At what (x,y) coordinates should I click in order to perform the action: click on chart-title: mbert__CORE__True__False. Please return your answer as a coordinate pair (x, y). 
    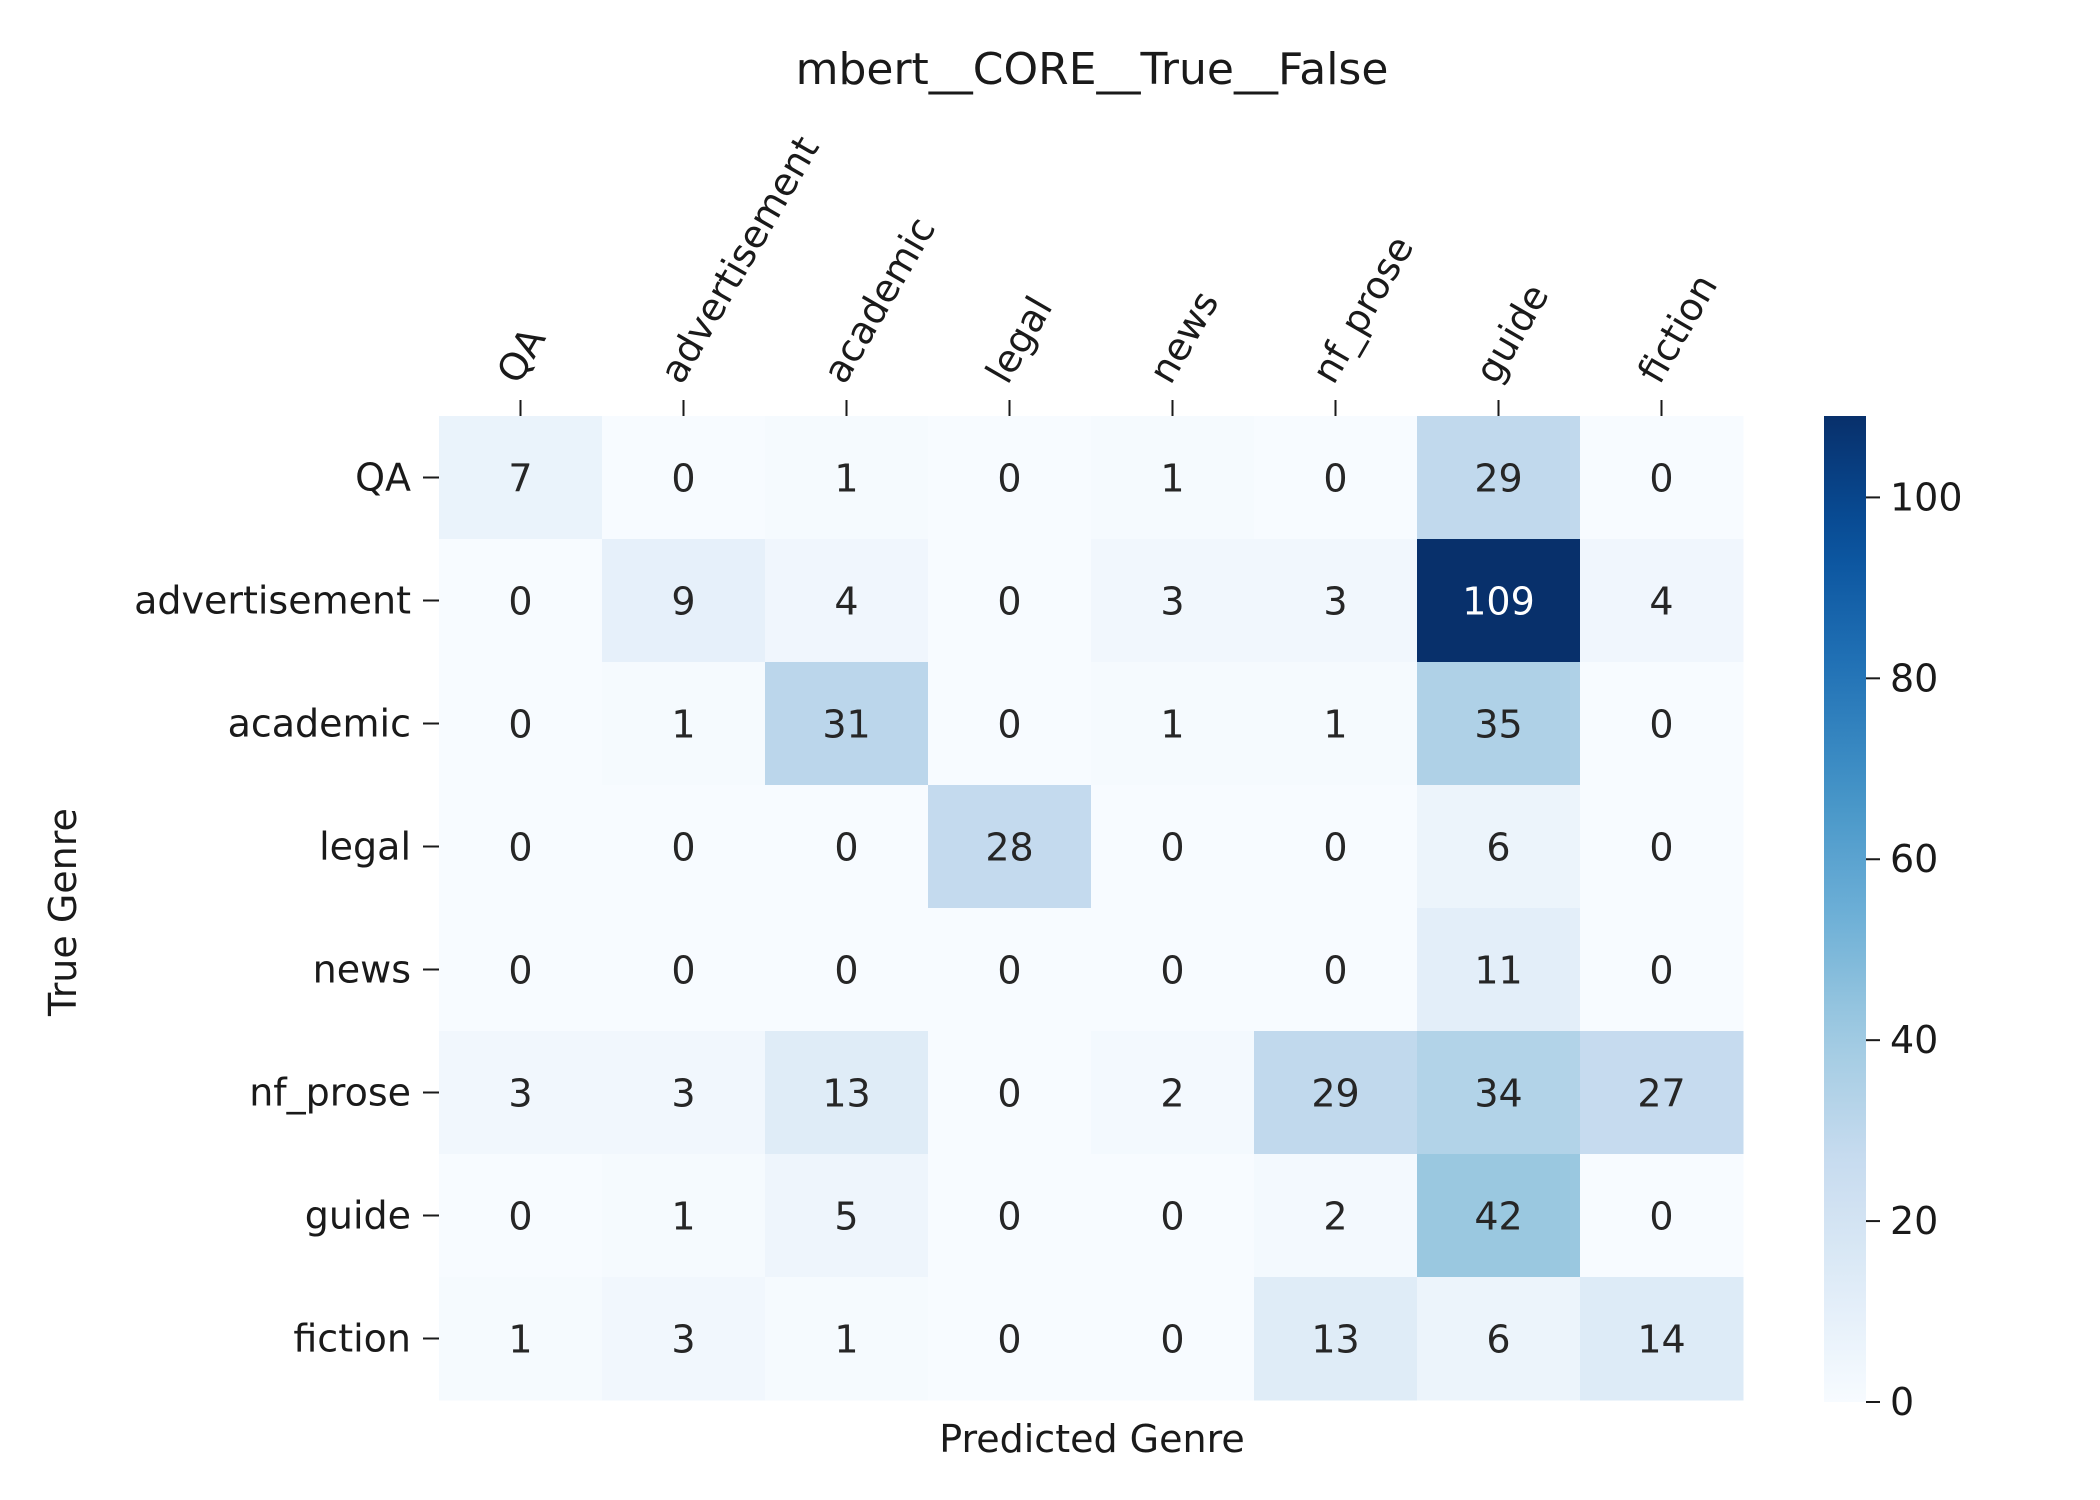
    Looking at the image, I should click on (1092, 69).